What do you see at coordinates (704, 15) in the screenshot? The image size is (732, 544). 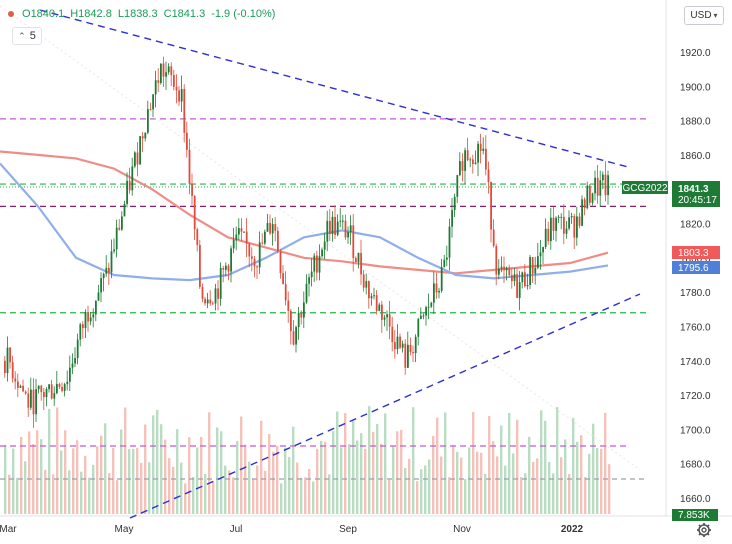 I see `currency-select: USD ▾` at bounding box center [704, 15].